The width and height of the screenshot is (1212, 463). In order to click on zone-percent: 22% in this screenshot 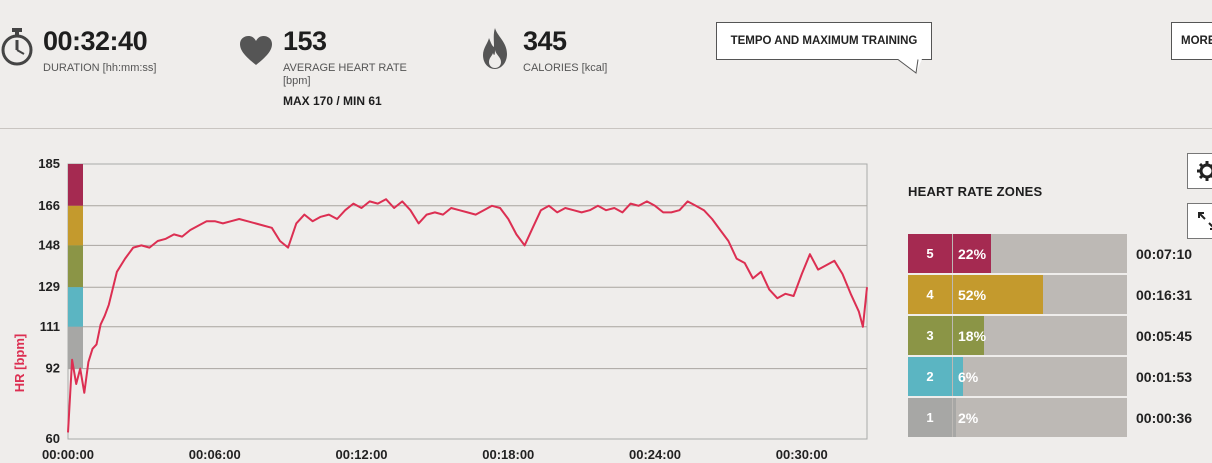, I will do `click(972, 253)`.